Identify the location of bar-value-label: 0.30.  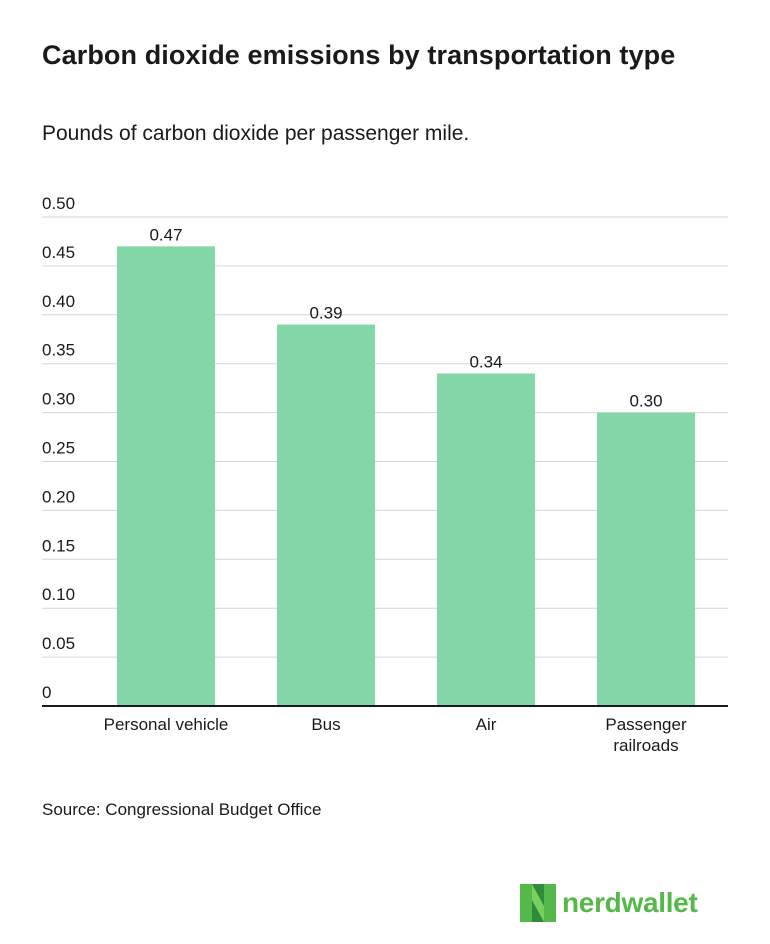
(645, 401).